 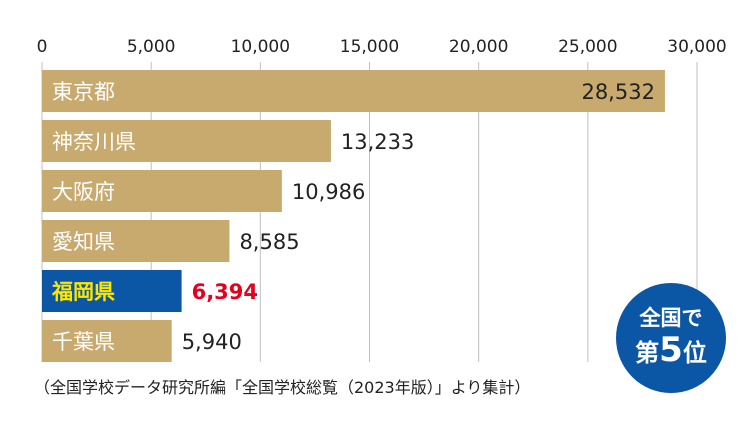 I want to click on category-label: 東京都, so click(x=83, y=92).